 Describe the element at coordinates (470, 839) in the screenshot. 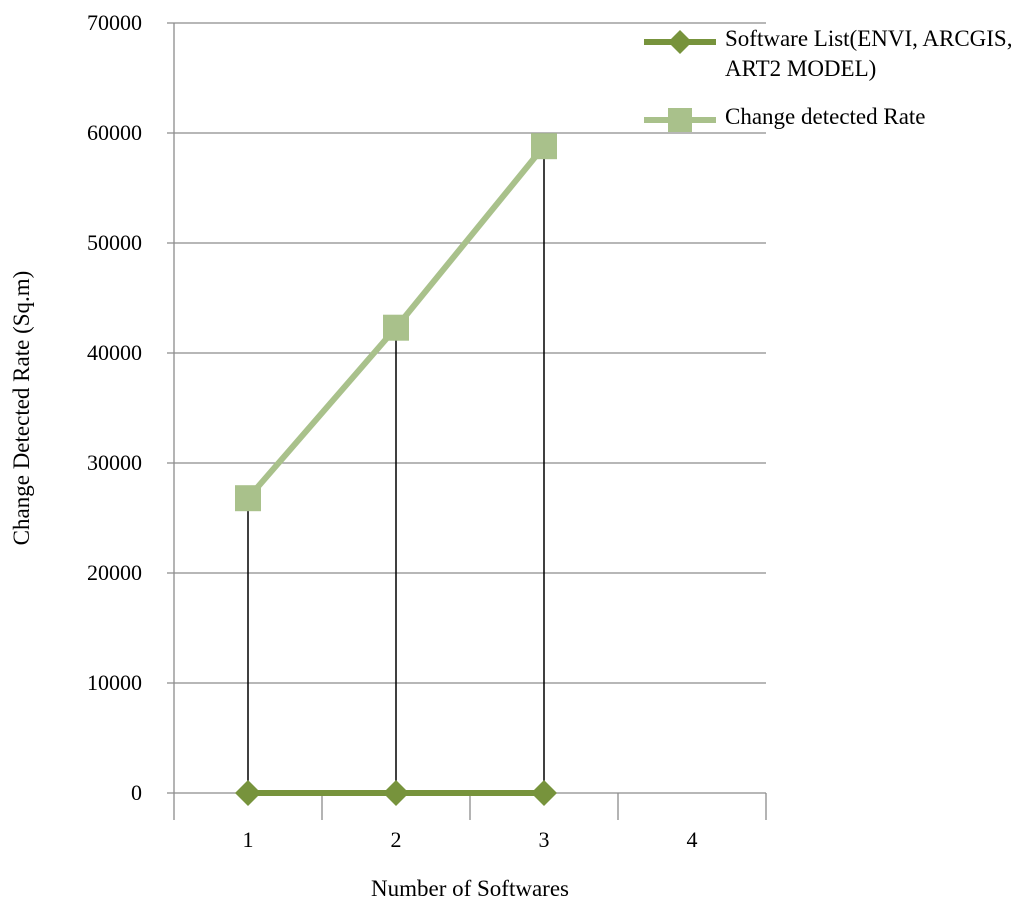

I see `x-tick-labels: 1 2 3 4` at that location.